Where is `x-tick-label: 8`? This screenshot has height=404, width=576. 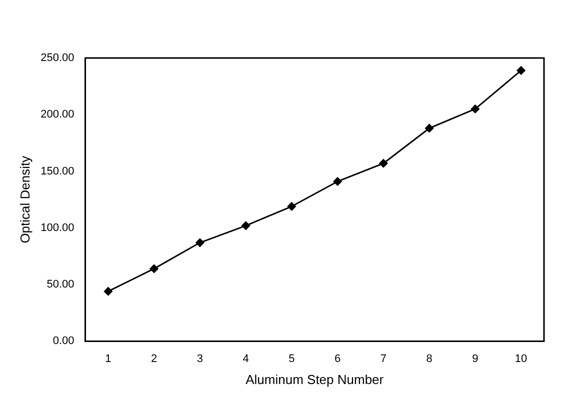 x-tick-label: 8 is located at coordinates (429, 358).